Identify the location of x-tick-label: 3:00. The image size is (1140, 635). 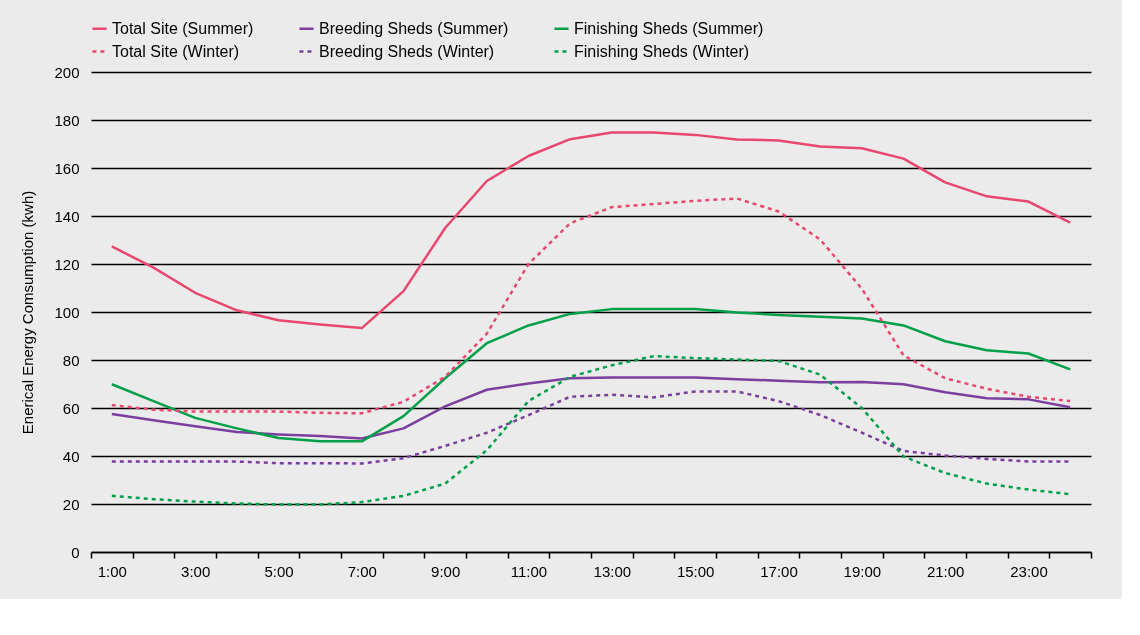
(196, 571).